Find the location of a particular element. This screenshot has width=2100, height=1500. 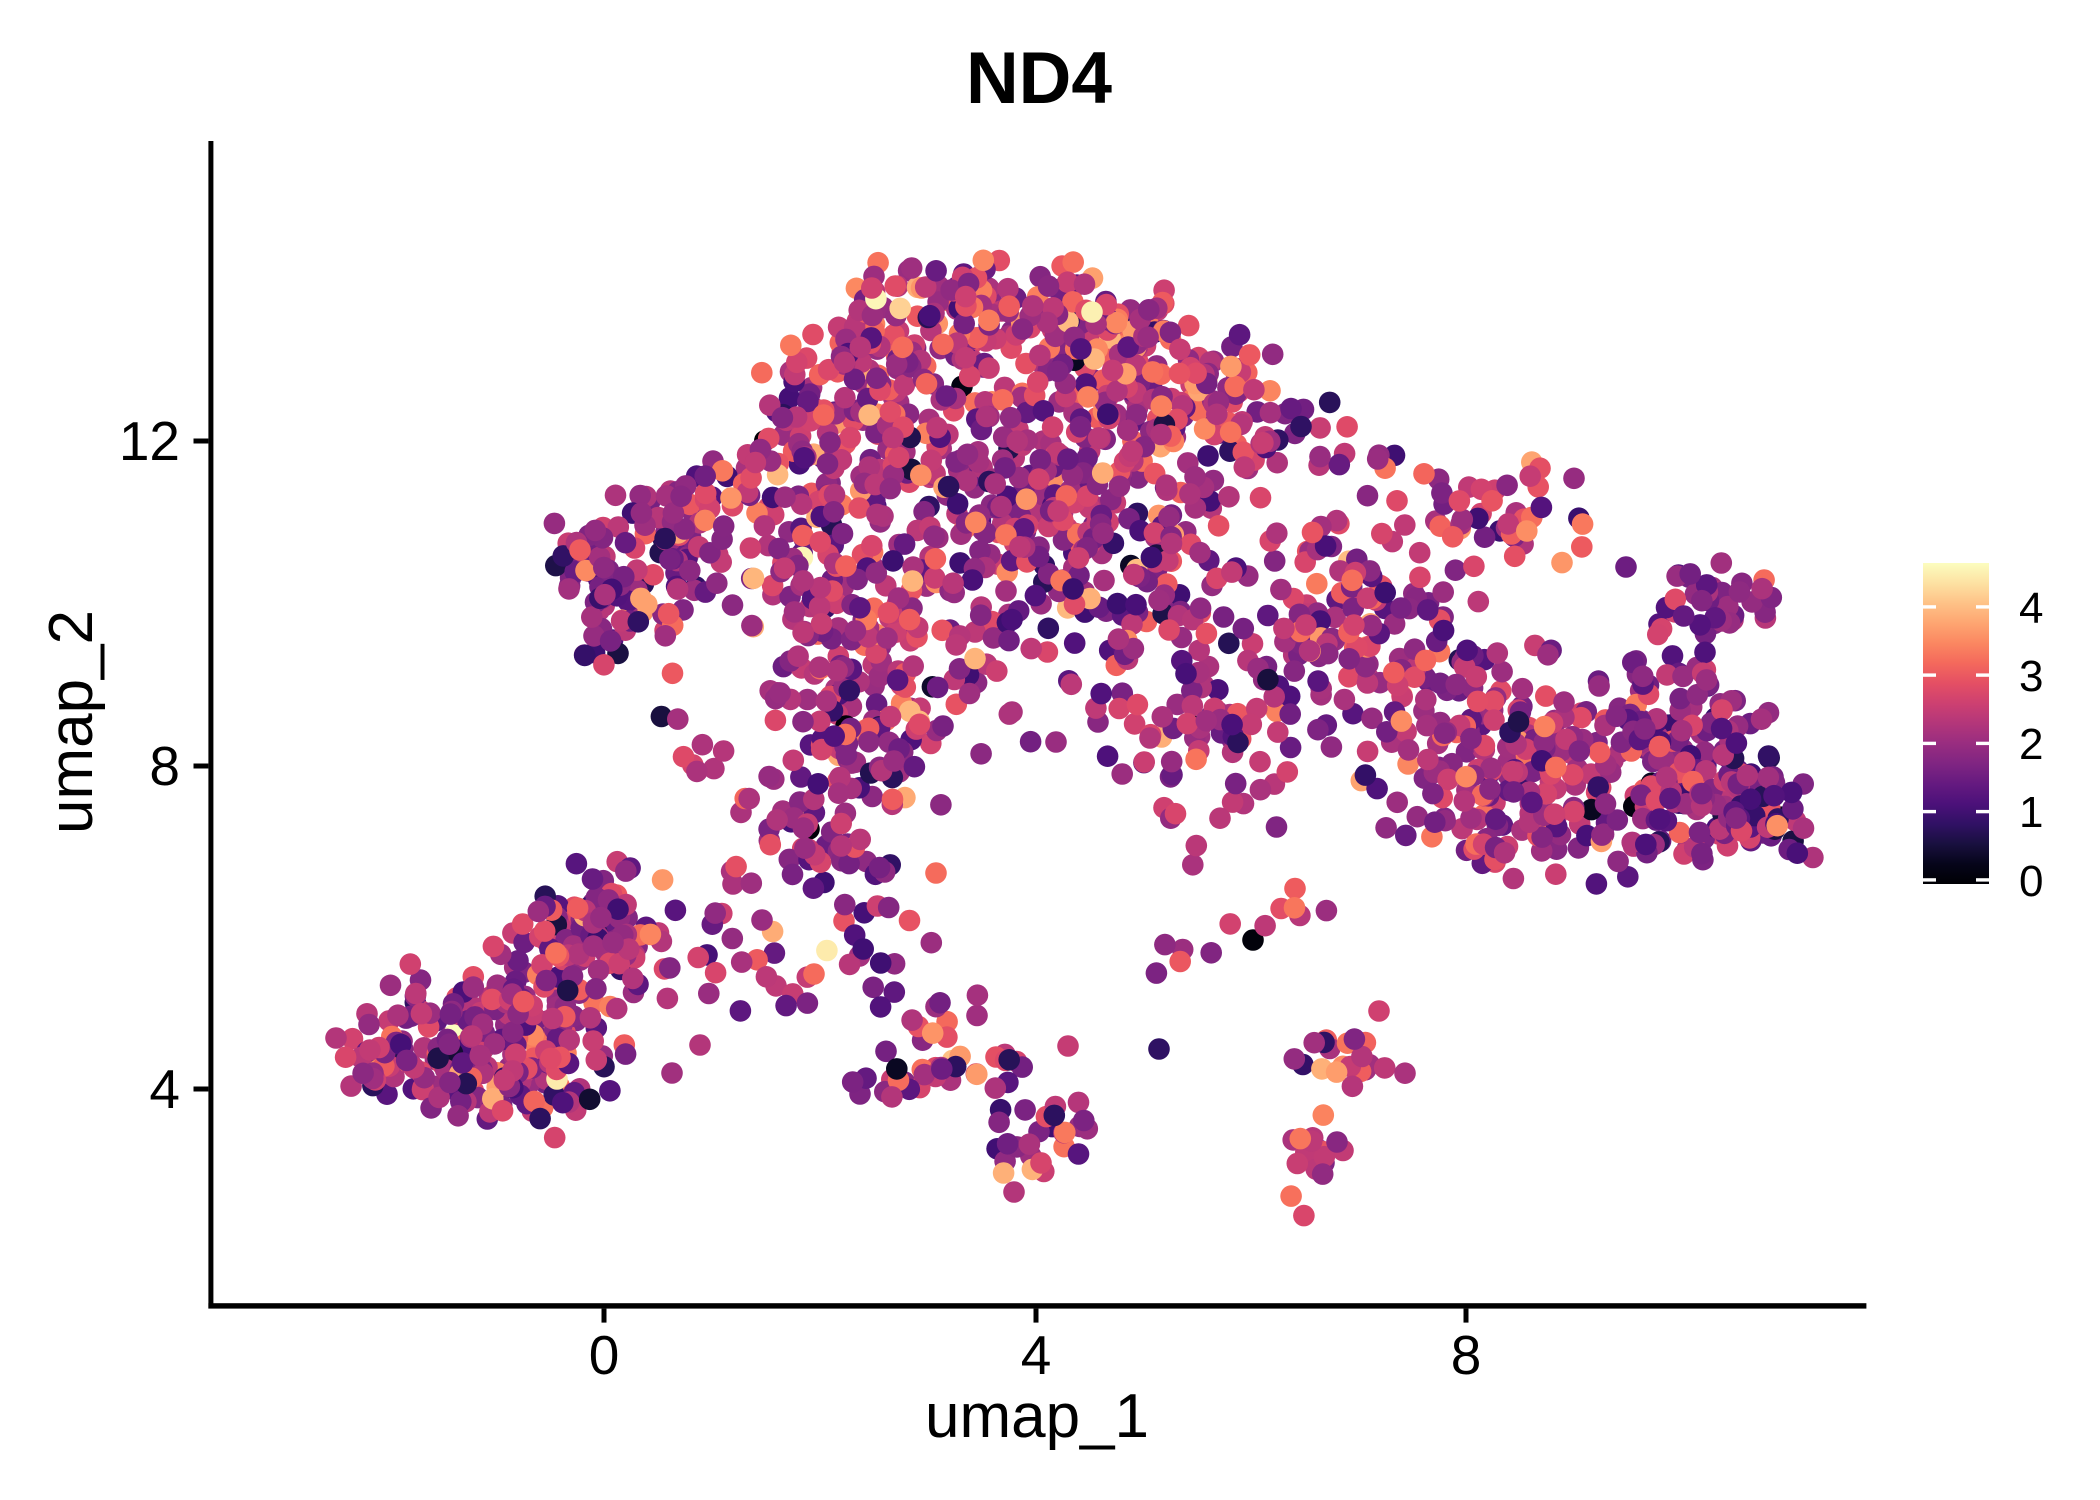

svg-text: ND4 is located at coordinates (1039, 78).